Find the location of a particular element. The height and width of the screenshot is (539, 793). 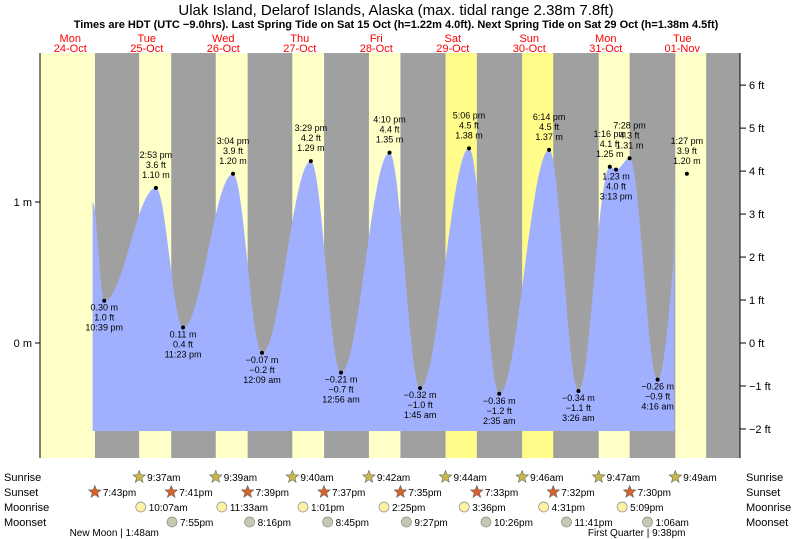

extreme-label: 4.2 ft is located at coordinates (311, 138).